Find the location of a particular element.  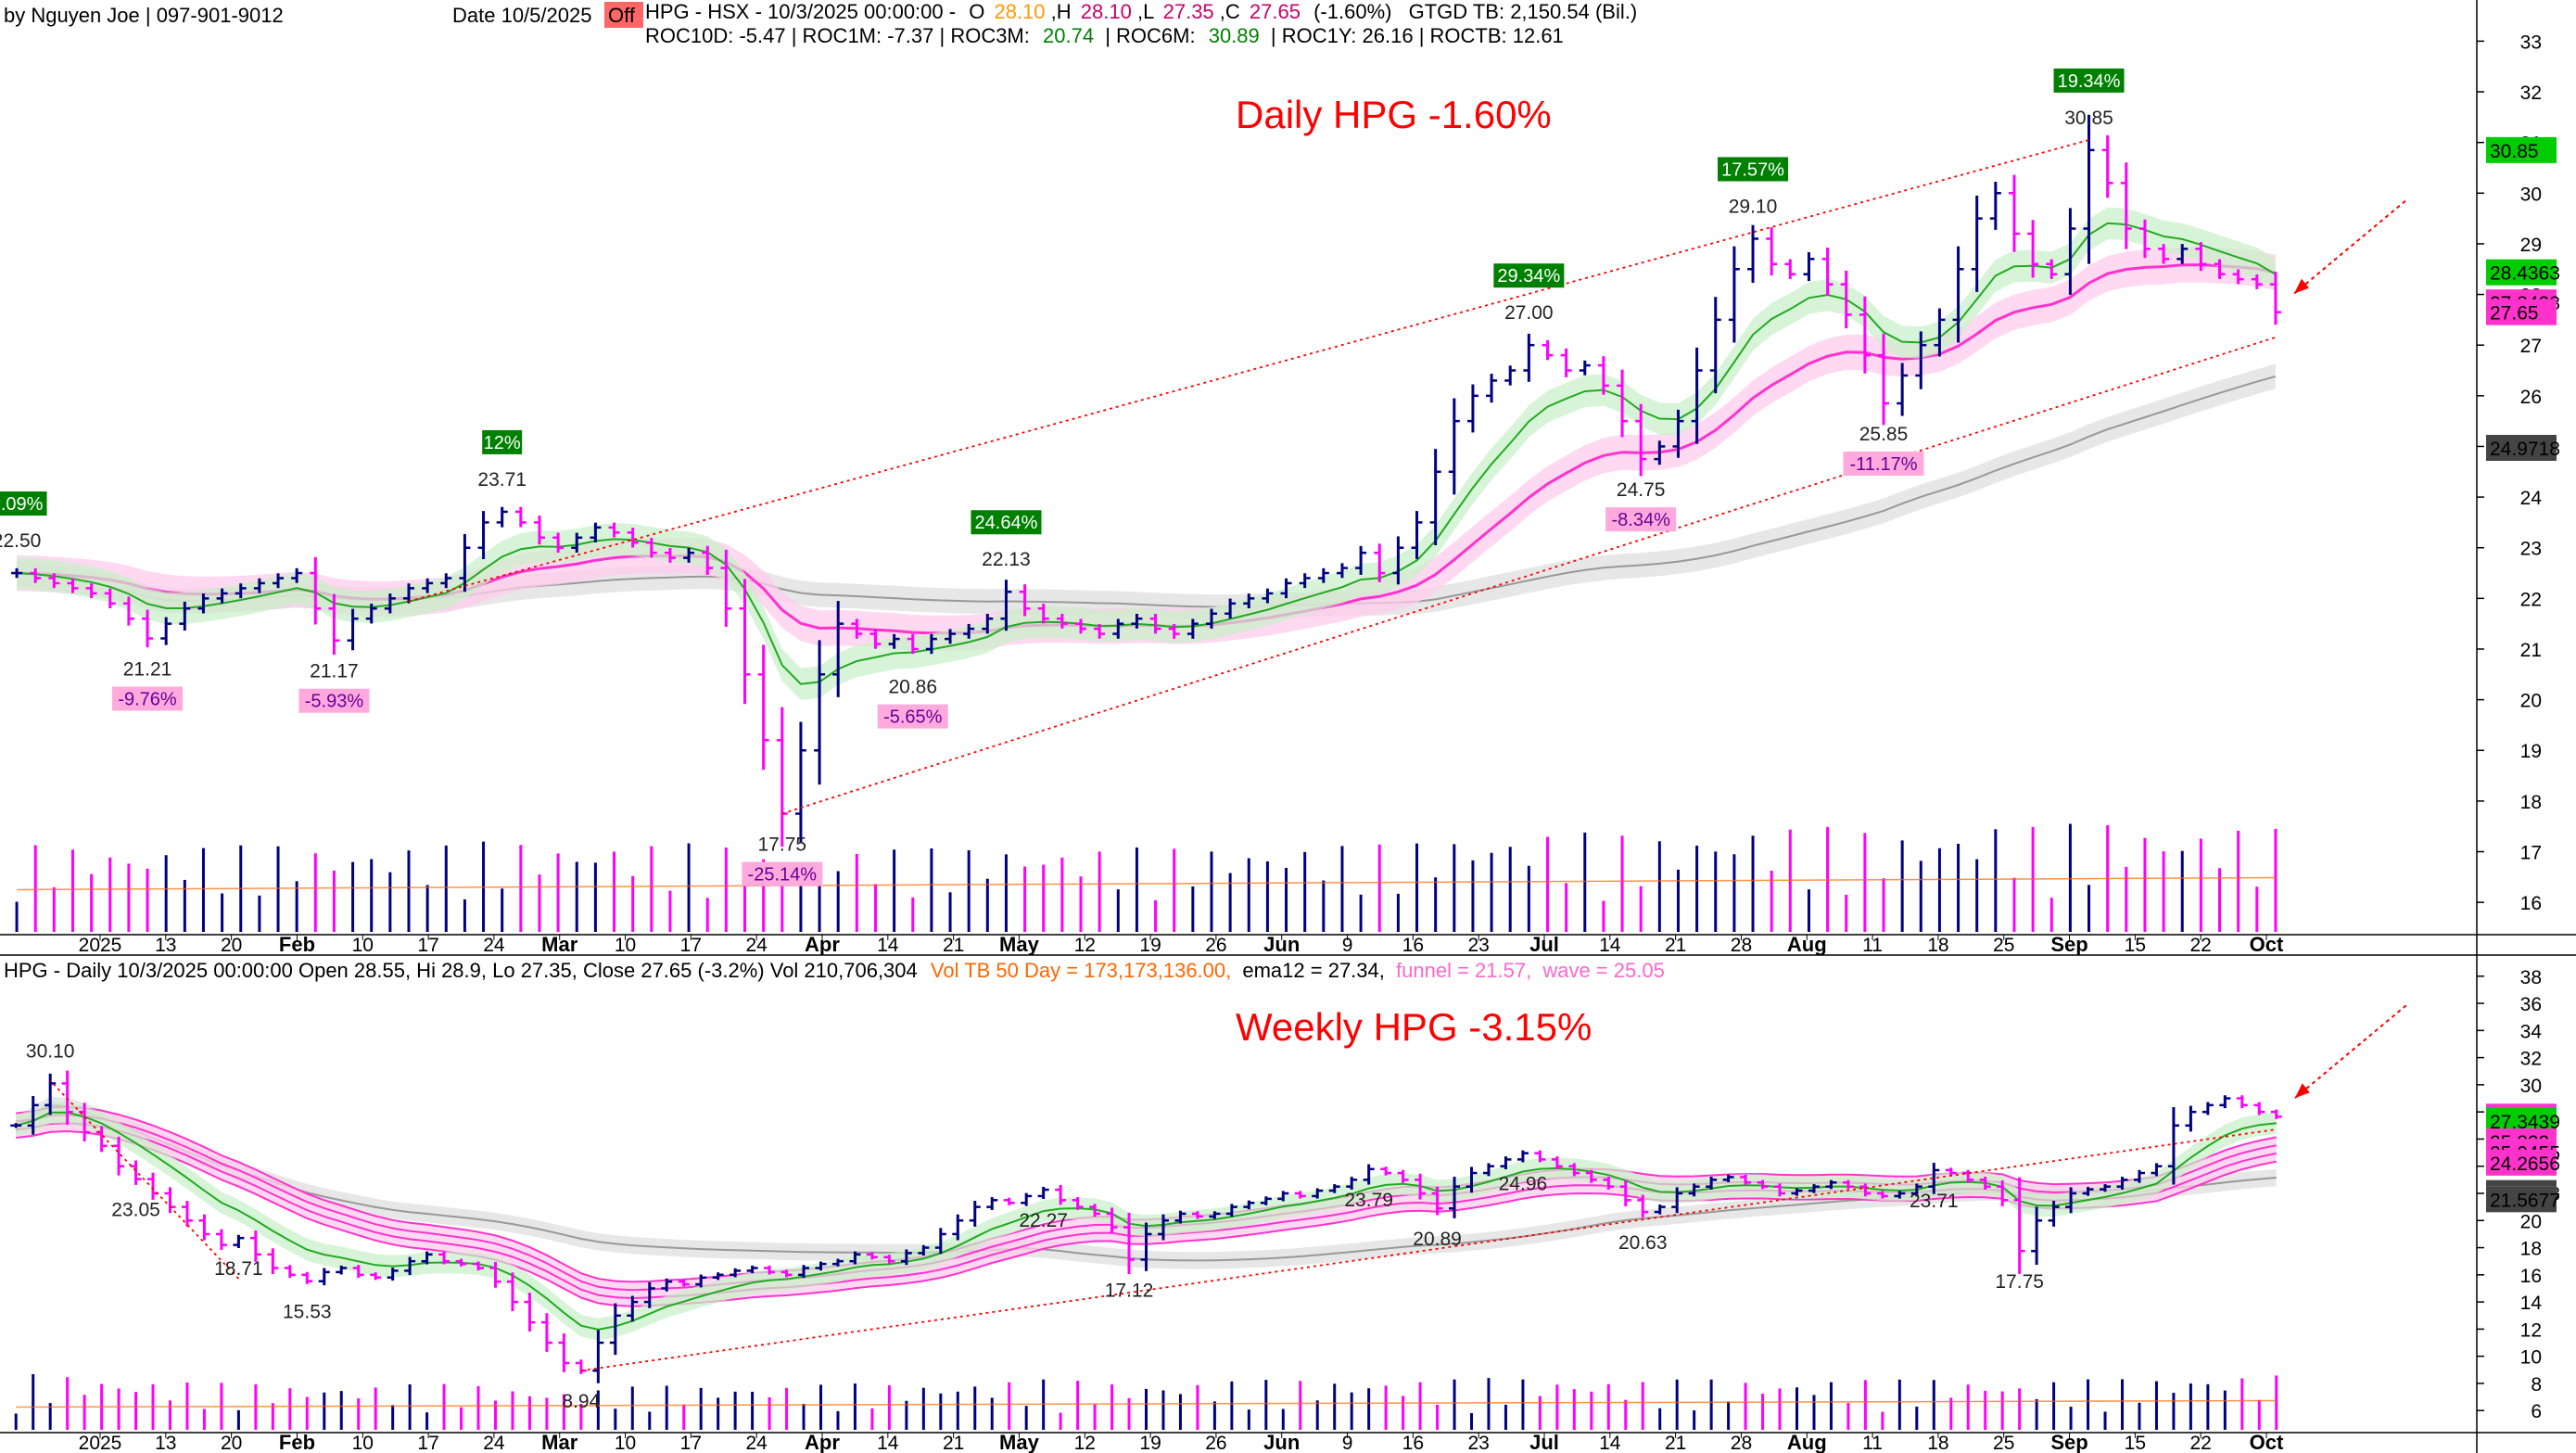

y-tick-label: 26 is located at coordinates (2531, 397).